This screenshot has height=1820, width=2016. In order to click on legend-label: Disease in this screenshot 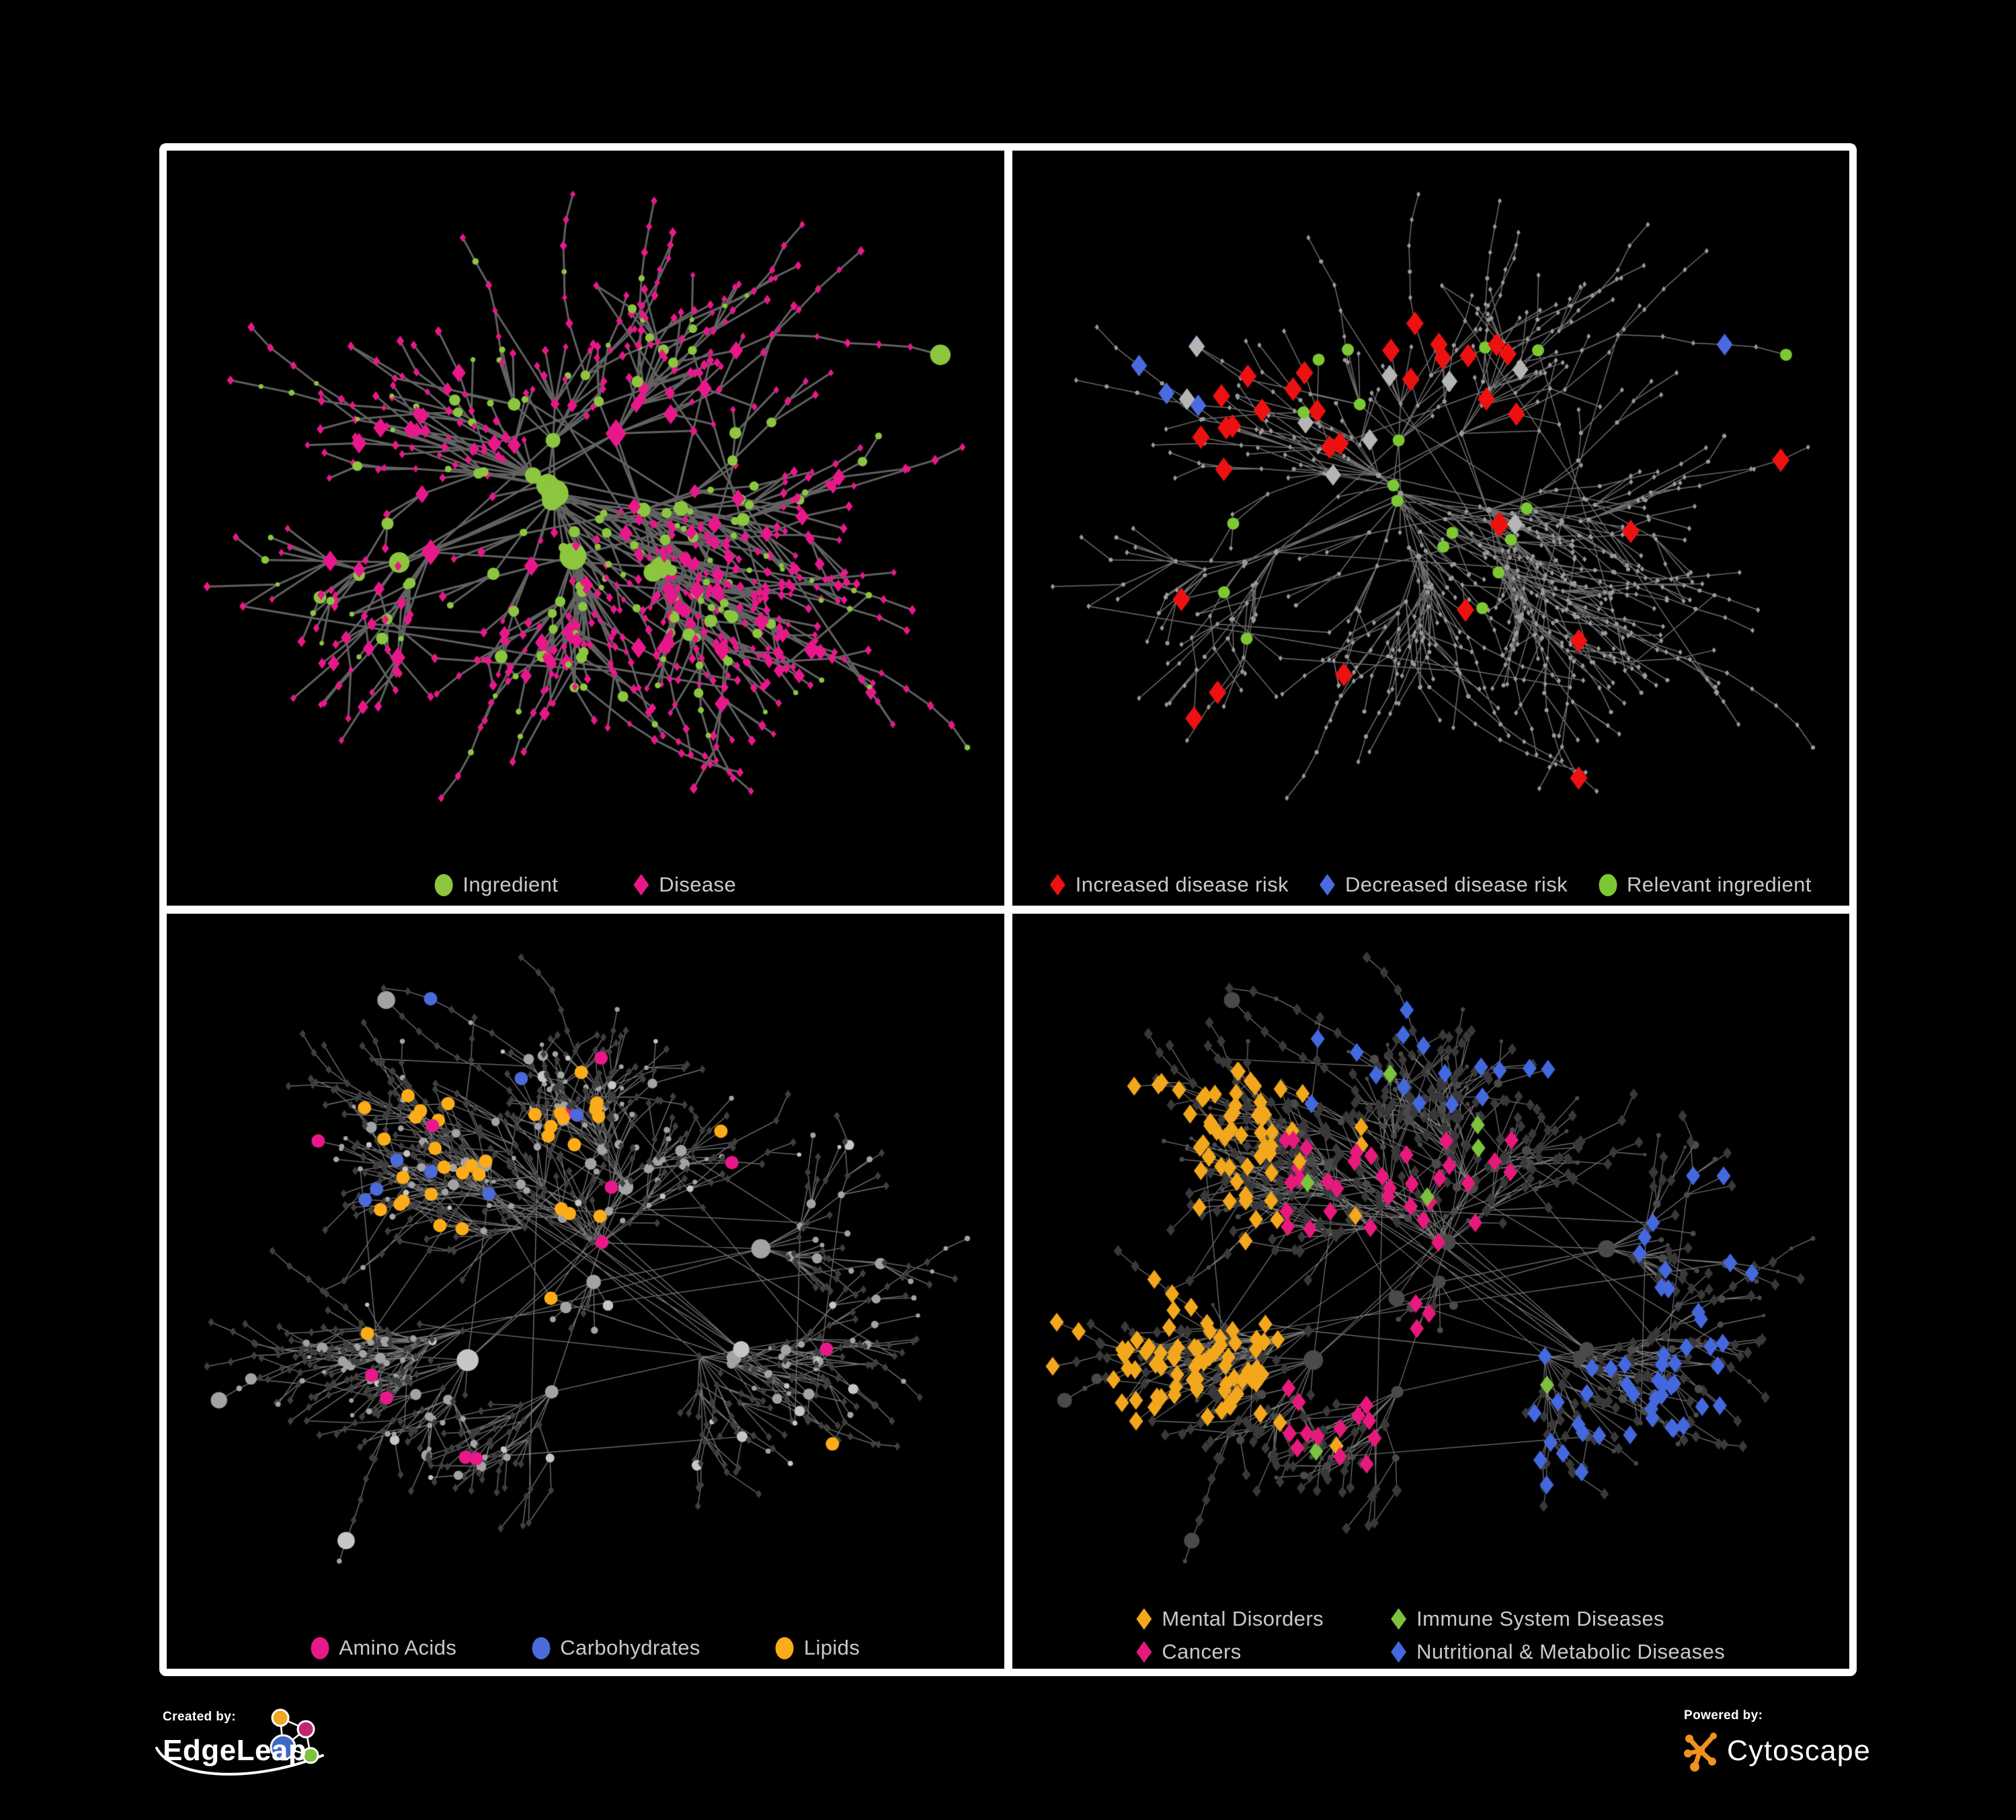, I will do `click(698, 884)`.